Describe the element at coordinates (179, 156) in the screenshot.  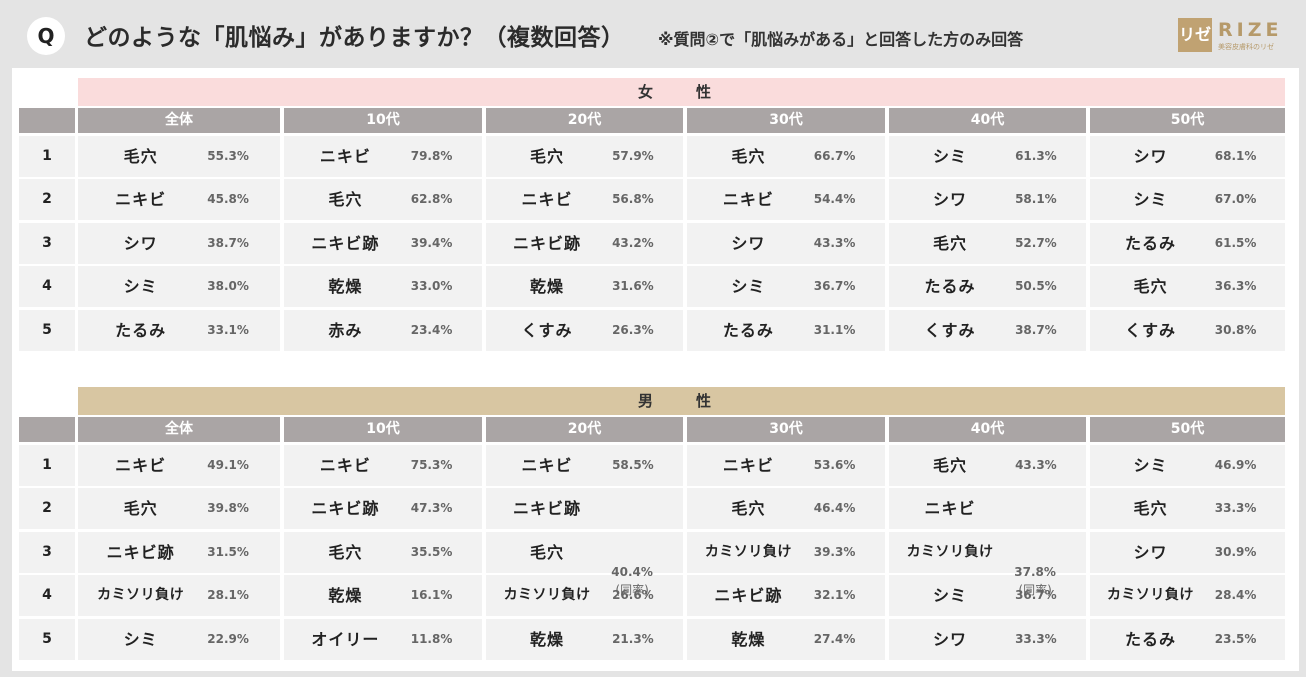
I see `ranking-cell: 毛穴 55.3%` at that location.